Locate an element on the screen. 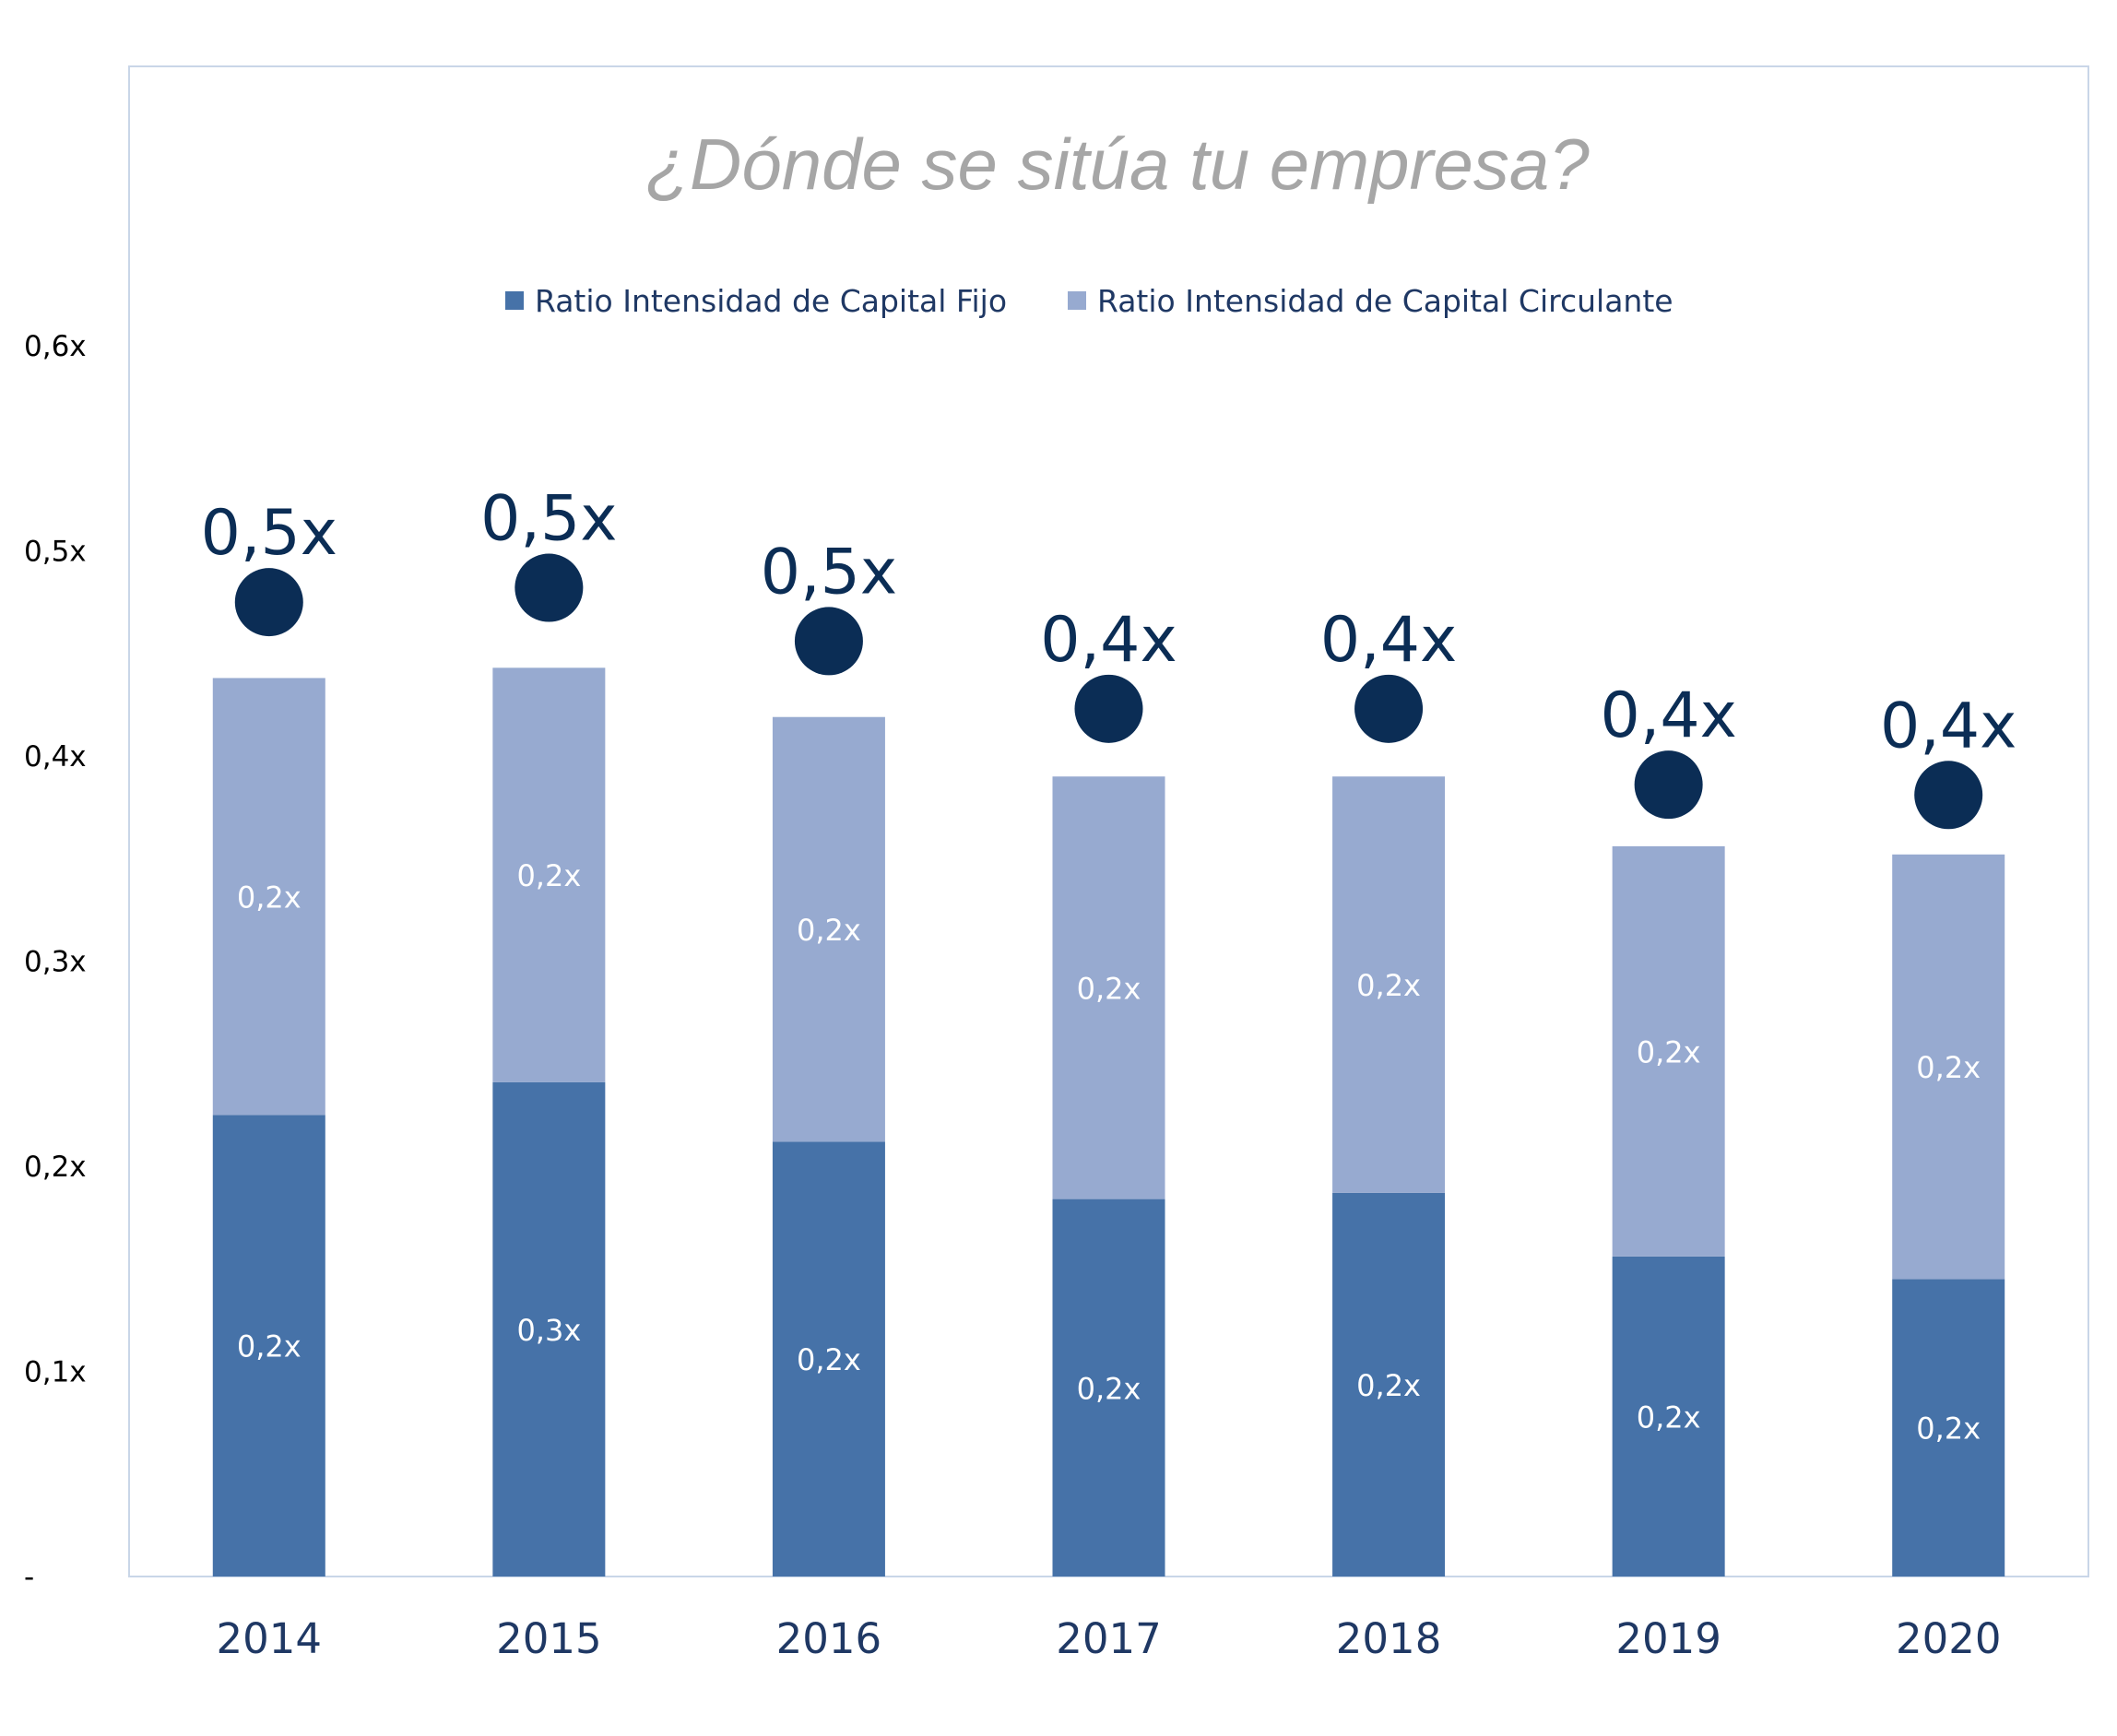  y-tick-label: 0,5x is located at coordinates (56, 552).